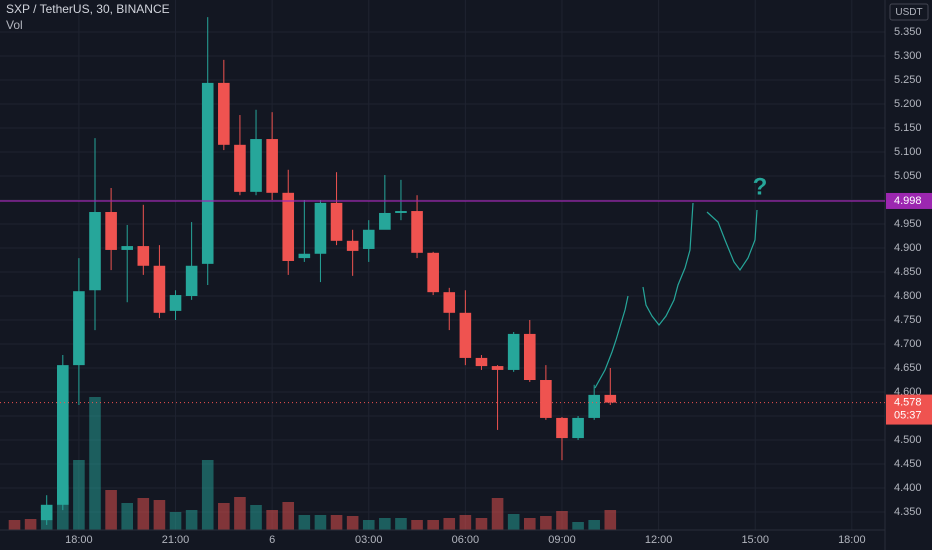 The width and height of the screenshot is (932, 550). What do you see at coordinates (659, 540) in the screenshot?
I see `x-tick-label: 12:00` at bounding box center [659, 540].